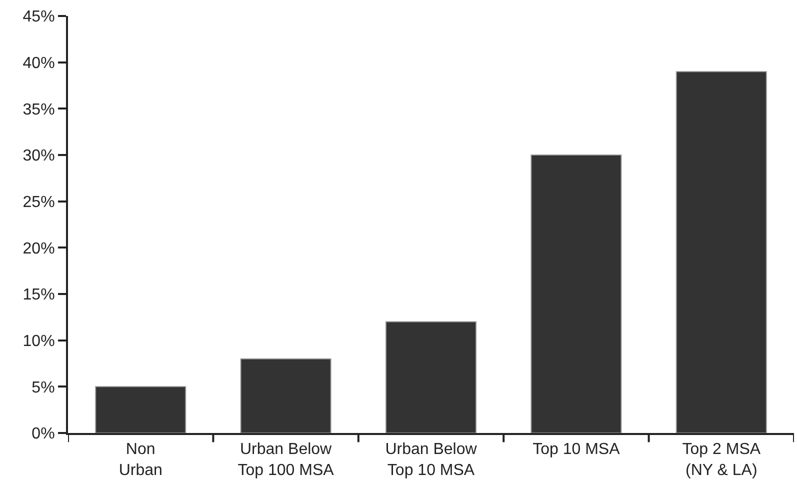 This screenshot has width=797, height=500. What do you see at coordinates (38, 295) in the screenshot?
I see `y-tick-label: 15%` at bounding box center [38, 295].